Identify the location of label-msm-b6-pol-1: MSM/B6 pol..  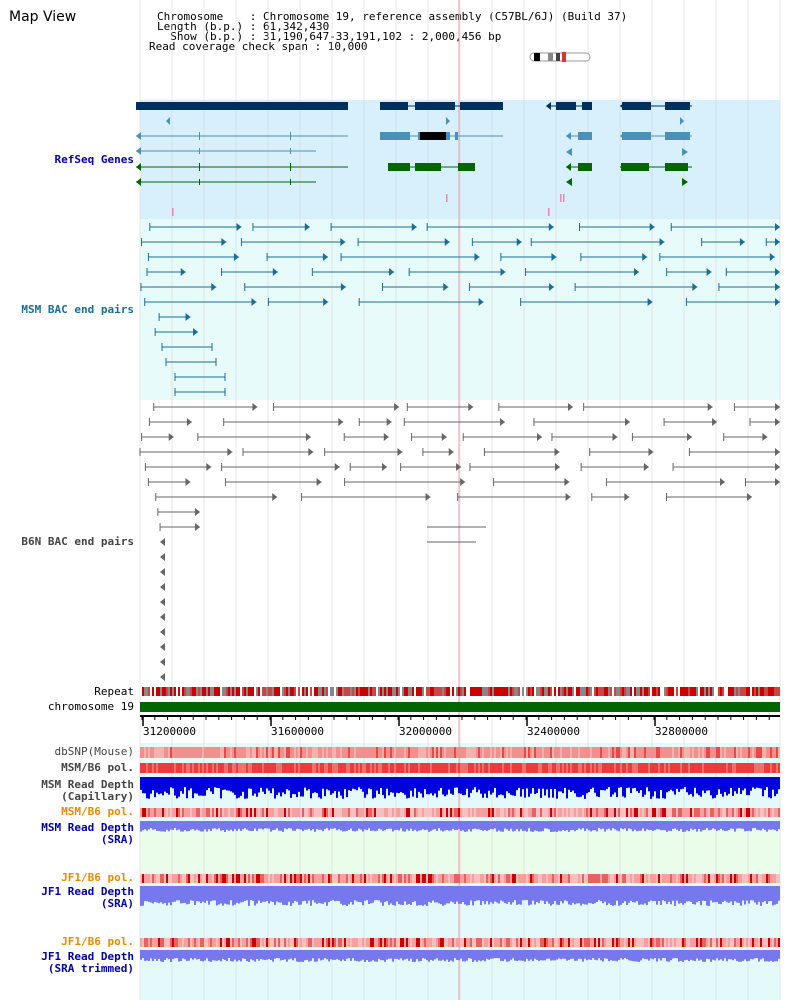
(97, 767).